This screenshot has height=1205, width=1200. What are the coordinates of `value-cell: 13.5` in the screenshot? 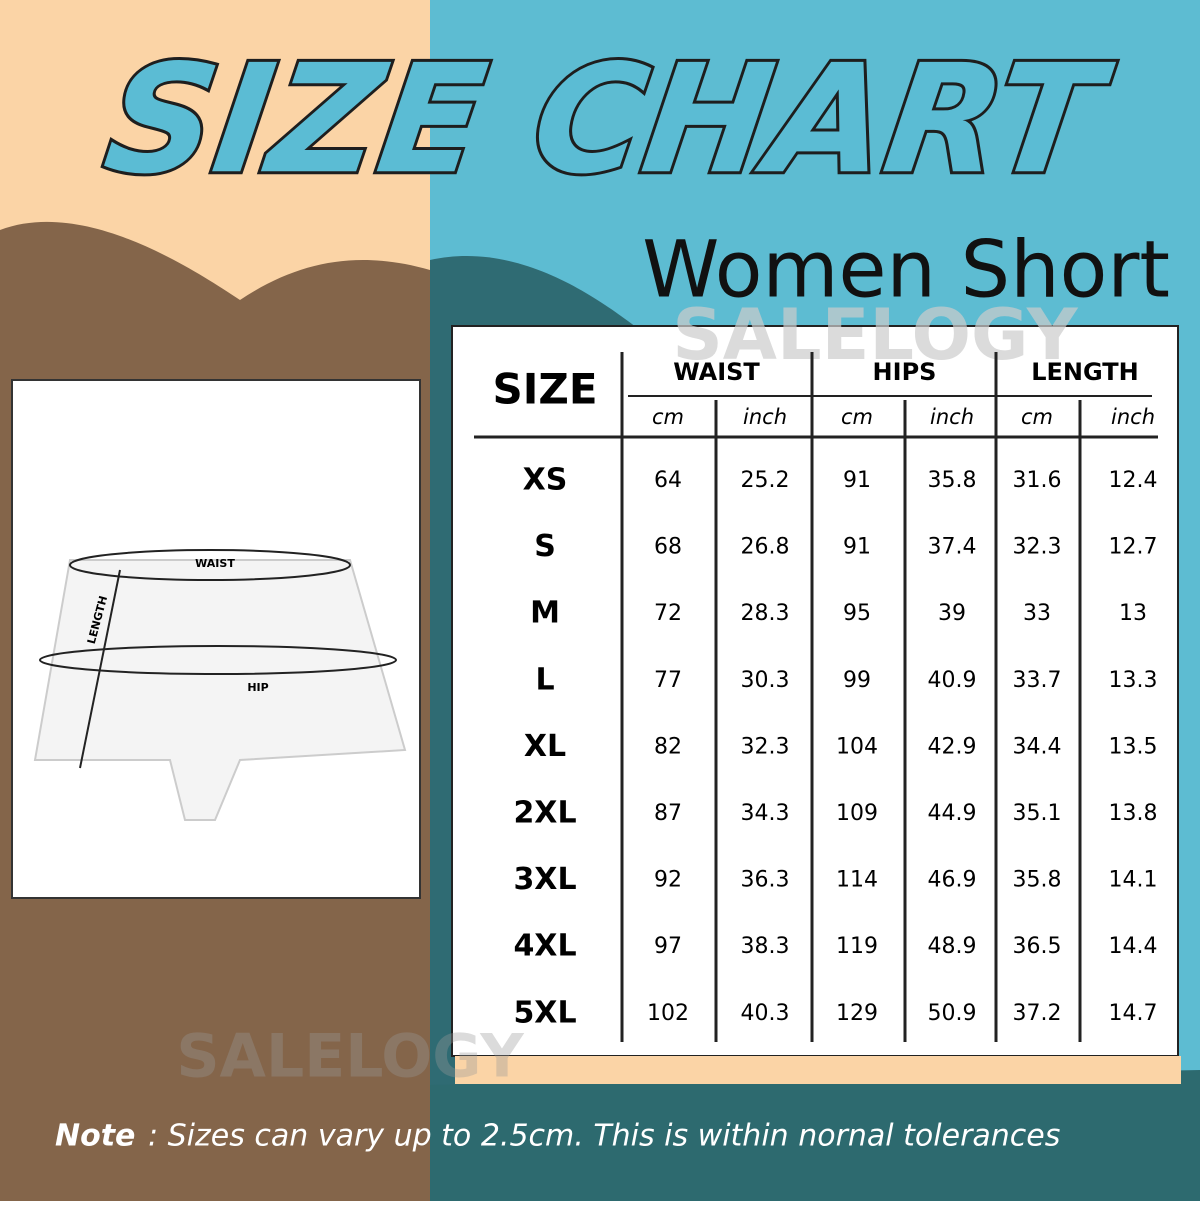 It's located at (1133, 746).